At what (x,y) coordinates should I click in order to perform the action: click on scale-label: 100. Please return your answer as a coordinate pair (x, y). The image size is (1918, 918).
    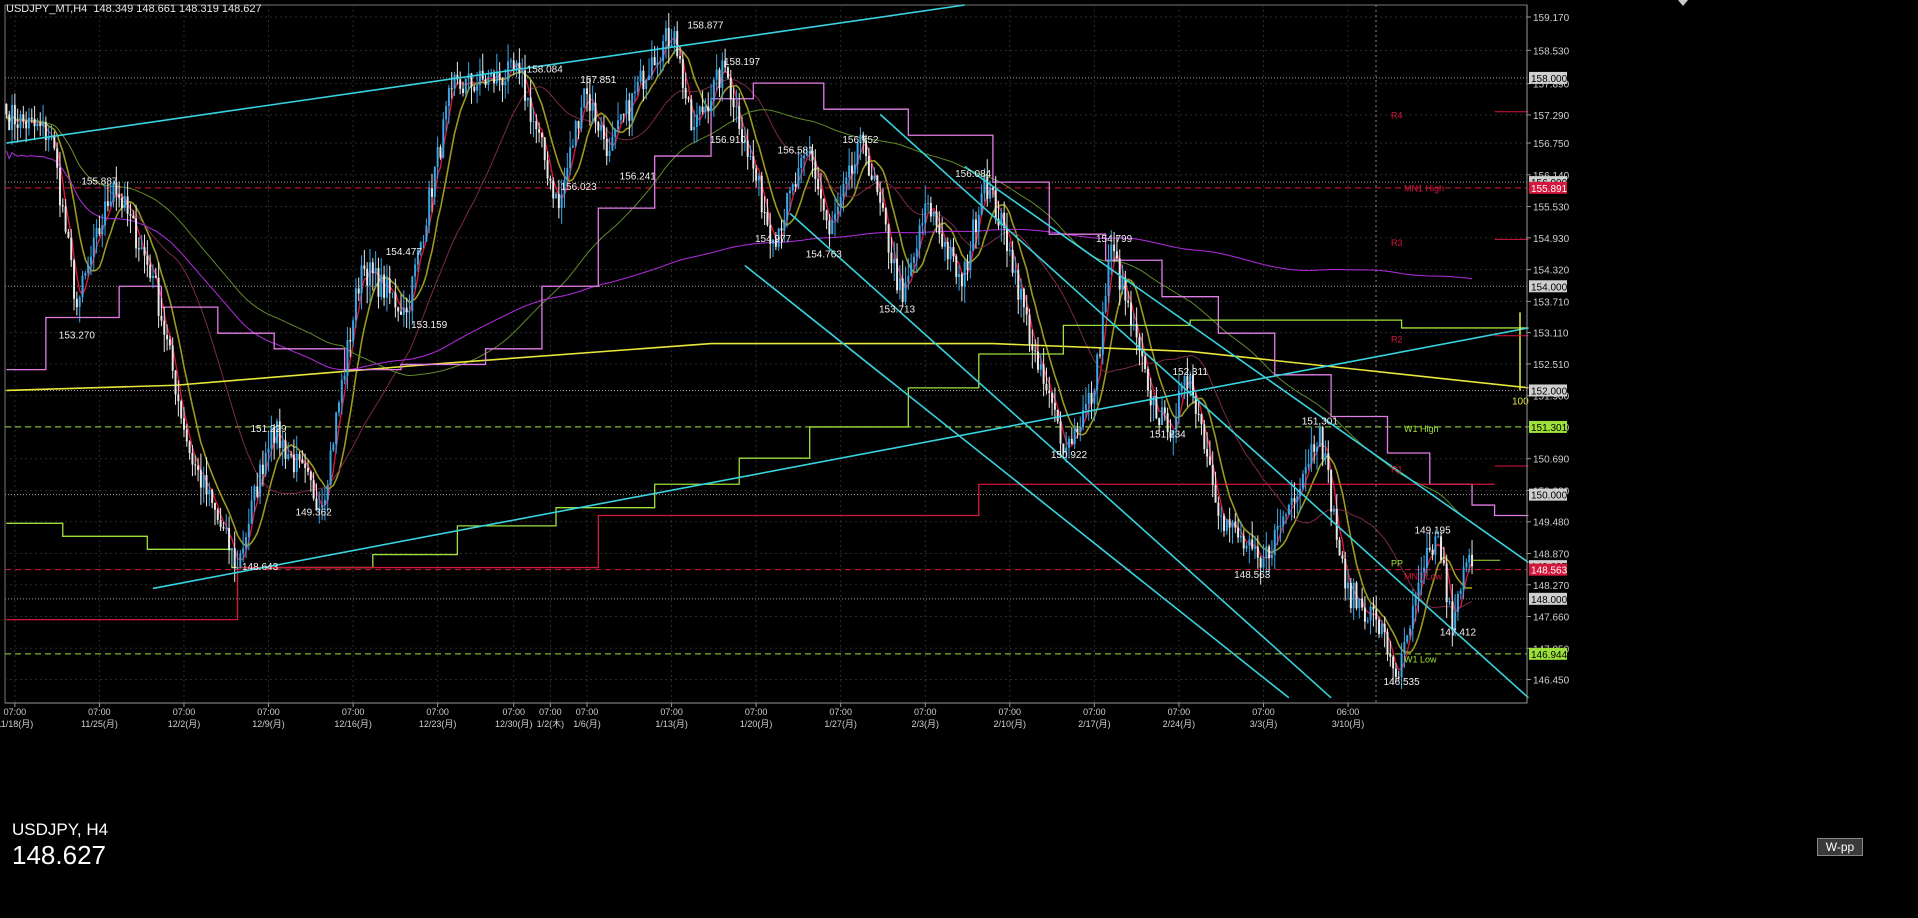
    Looking at the image, I should click on (1520, 401).